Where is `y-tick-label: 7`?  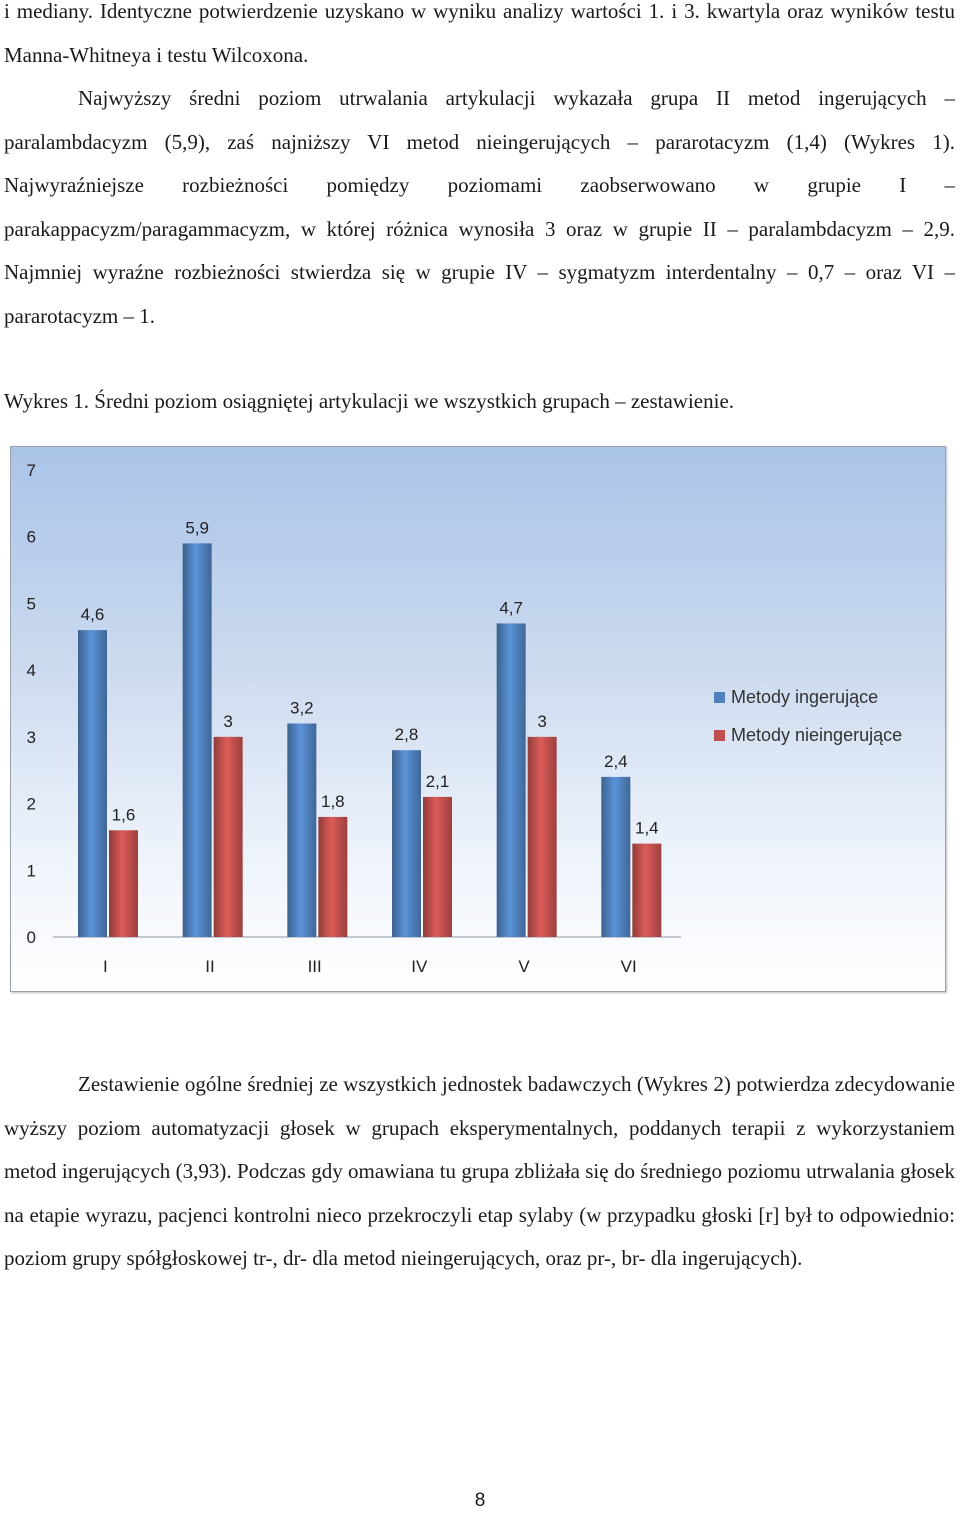 y-tick-label: 7 is located at coordinates (31, 470).